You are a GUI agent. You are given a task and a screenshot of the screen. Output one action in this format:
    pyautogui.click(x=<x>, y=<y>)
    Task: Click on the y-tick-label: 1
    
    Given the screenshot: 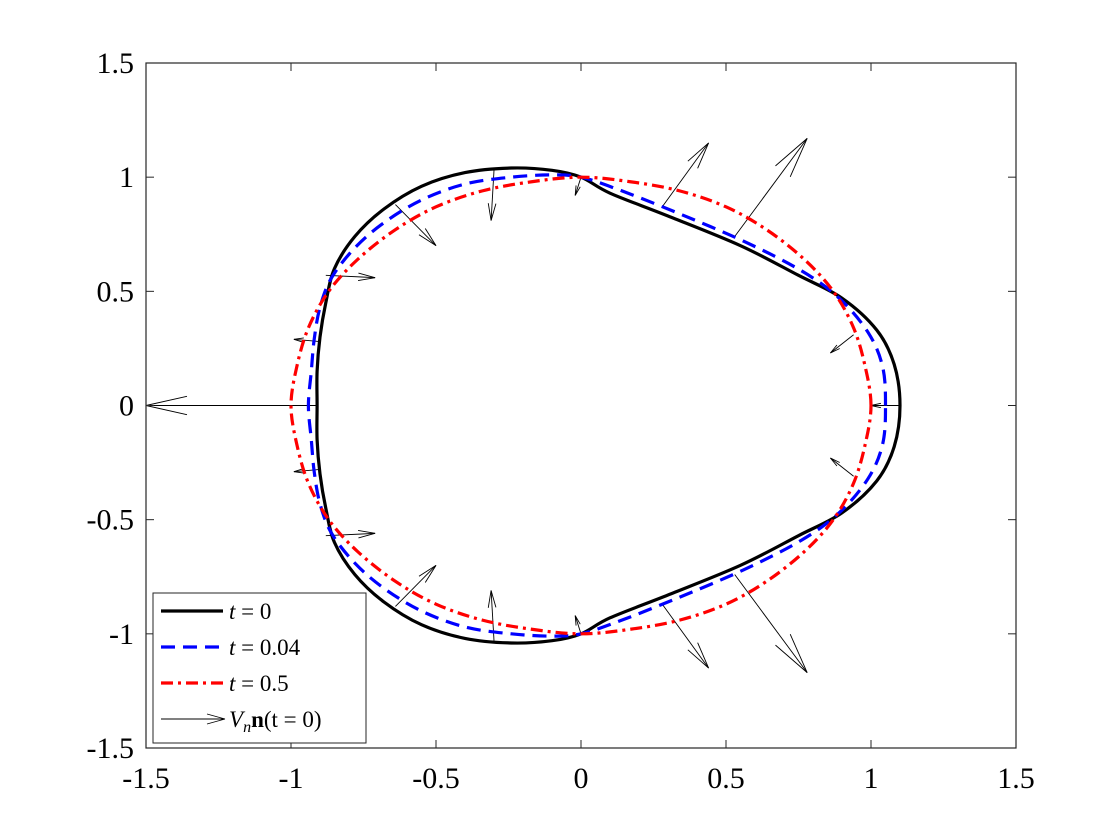 What is the action you would take?
    pyautogui.click(x=126, y=177)
    